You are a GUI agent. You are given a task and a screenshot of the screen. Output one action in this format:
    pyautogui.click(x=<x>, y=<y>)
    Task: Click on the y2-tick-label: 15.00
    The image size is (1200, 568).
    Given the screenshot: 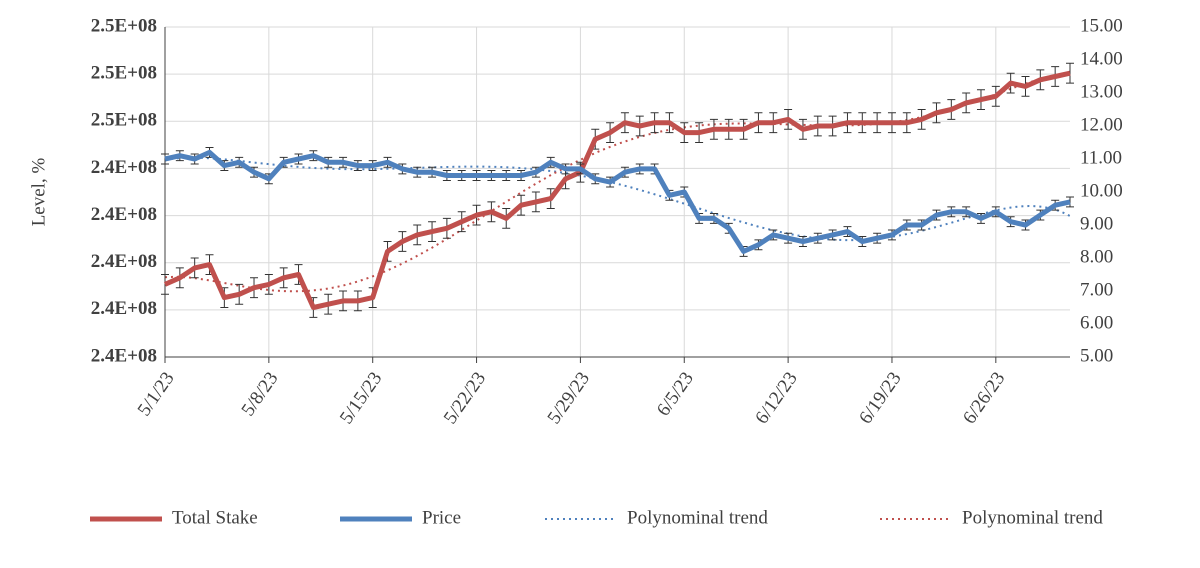 What is the action you would take?
    pyautogui.click(x=1101, y=25)
    